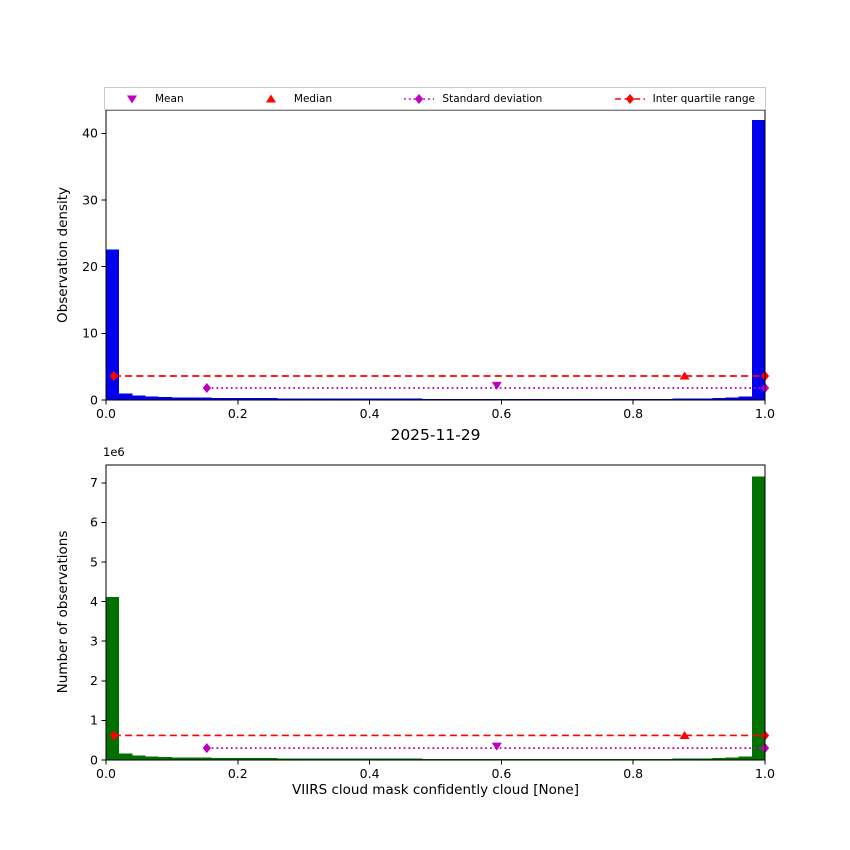  Describe the element at coordinates (492, 98) in the screenshot. I see `legend-label-std-dev: Standard deviation` at that location.